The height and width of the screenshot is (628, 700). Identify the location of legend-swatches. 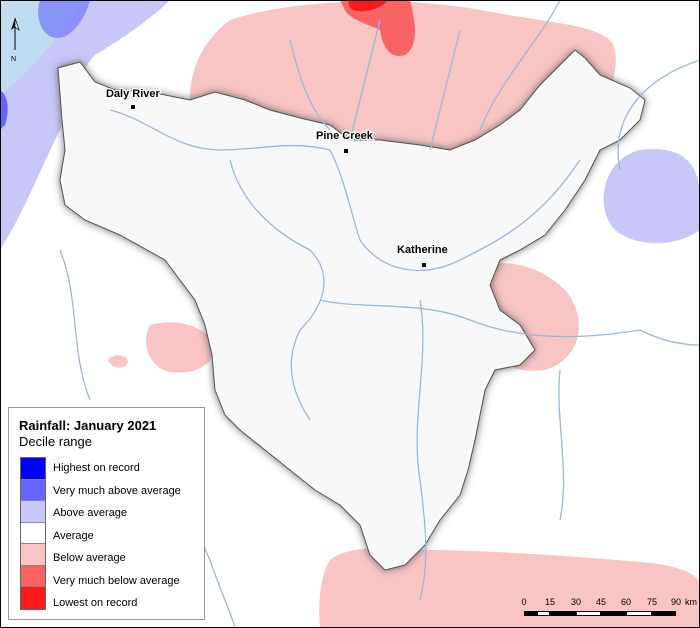
(33, 533).